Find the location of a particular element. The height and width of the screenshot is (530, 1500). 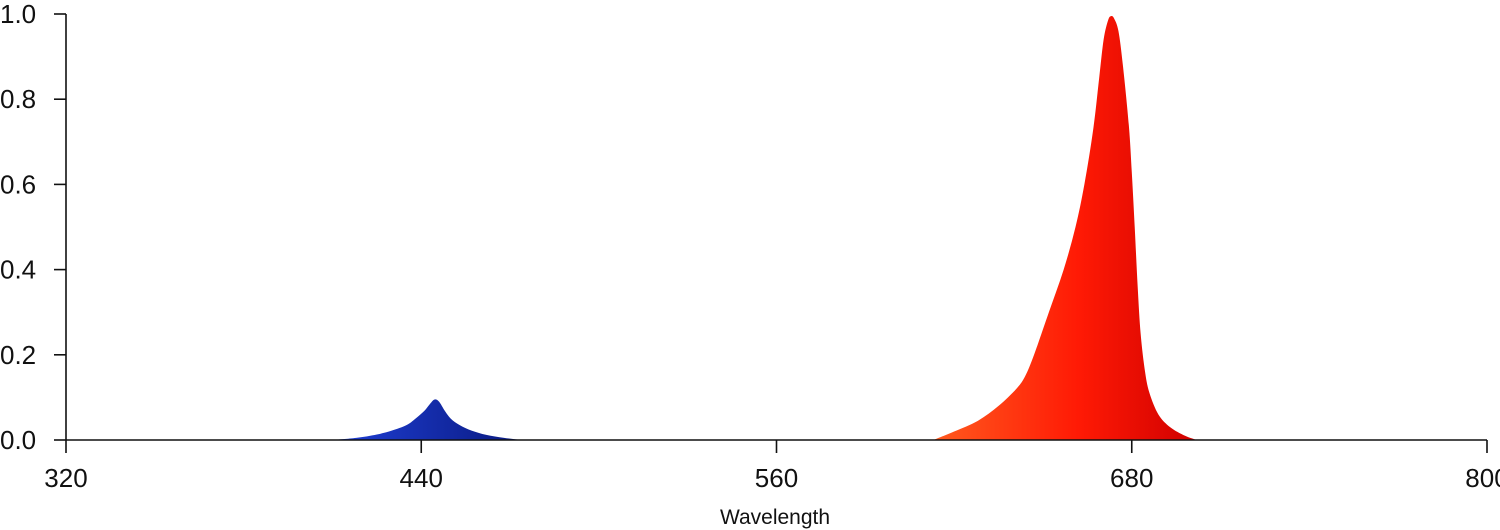

x-tick-label: 440 is located at coordinates (421, 478).